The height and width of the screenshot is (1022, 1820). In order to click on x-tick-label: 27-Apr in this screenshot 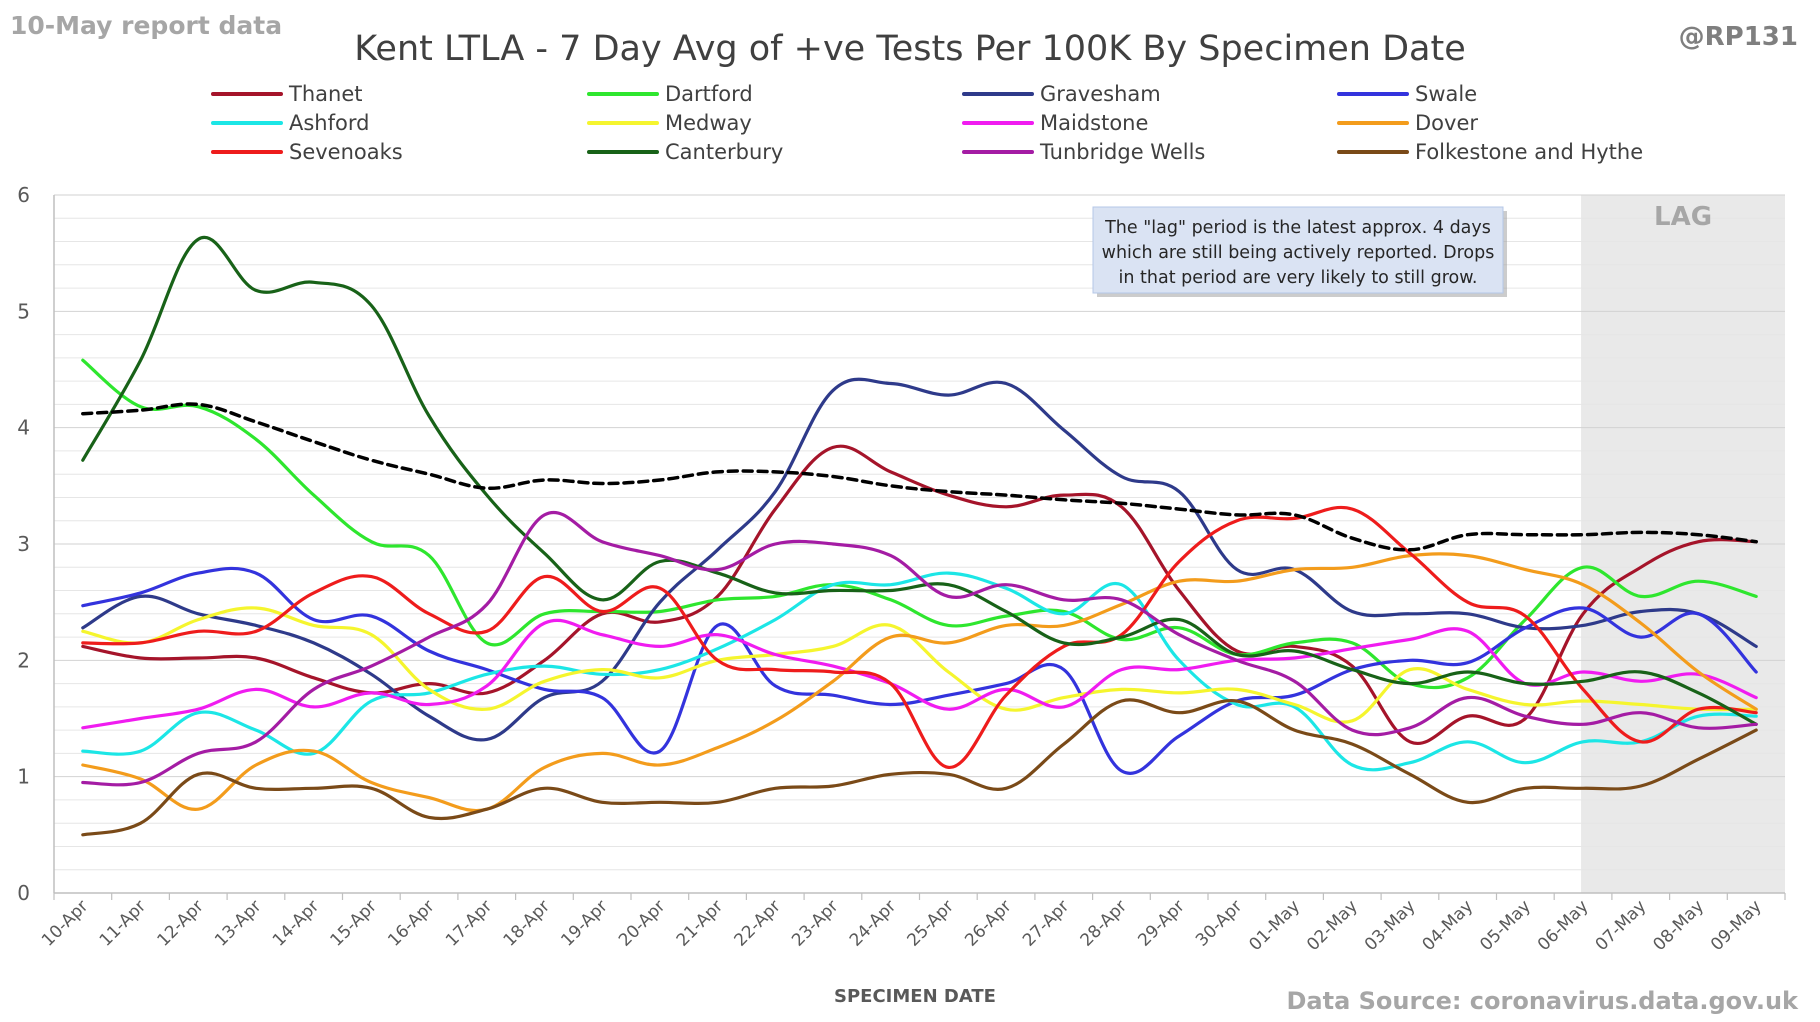, I will do `click(1046, 923)`.